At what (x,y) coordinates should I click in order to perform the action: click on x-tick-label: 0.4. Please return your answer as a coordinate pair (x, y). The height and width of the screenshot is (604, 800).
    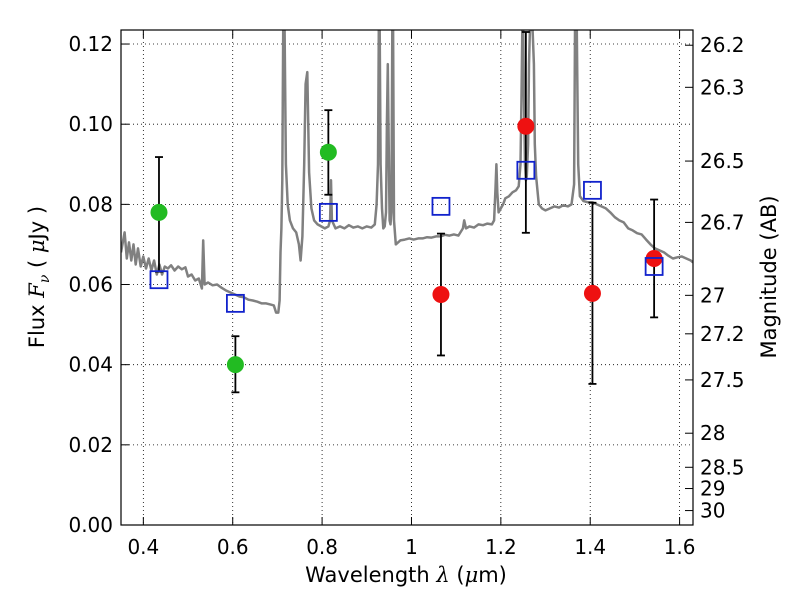
    Looking at the image, I should click on (143, 547).